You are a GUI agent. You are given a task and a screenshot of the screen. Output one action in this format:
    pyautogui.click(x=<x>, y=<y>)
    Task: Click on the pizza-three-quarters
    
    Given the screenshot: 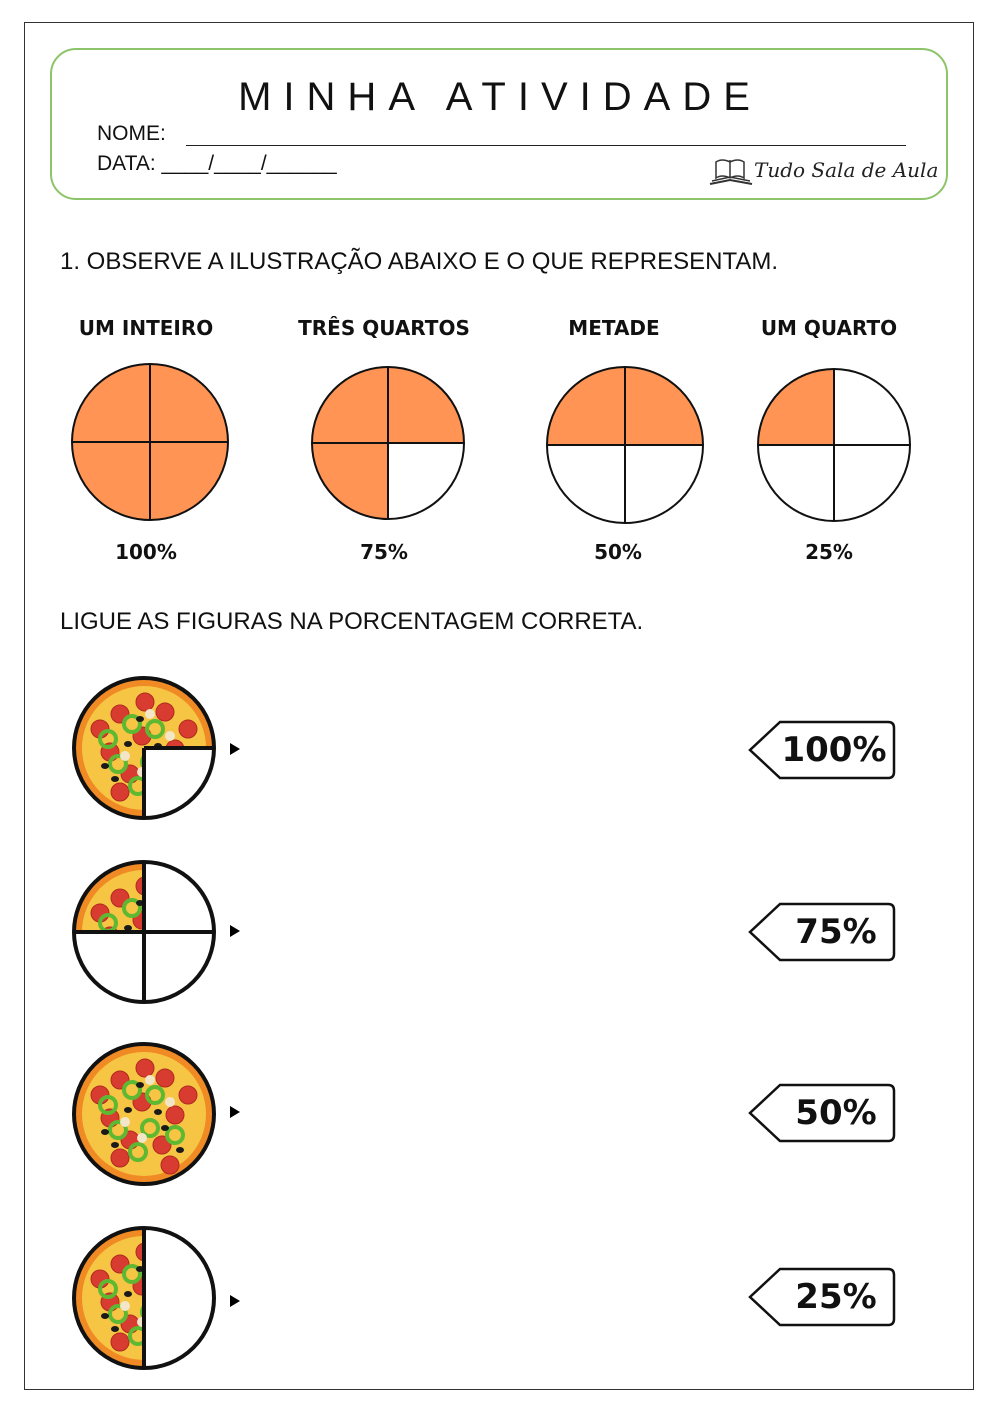 What is the action you would take?
    pyautogui.click(x=144, y=748)
    